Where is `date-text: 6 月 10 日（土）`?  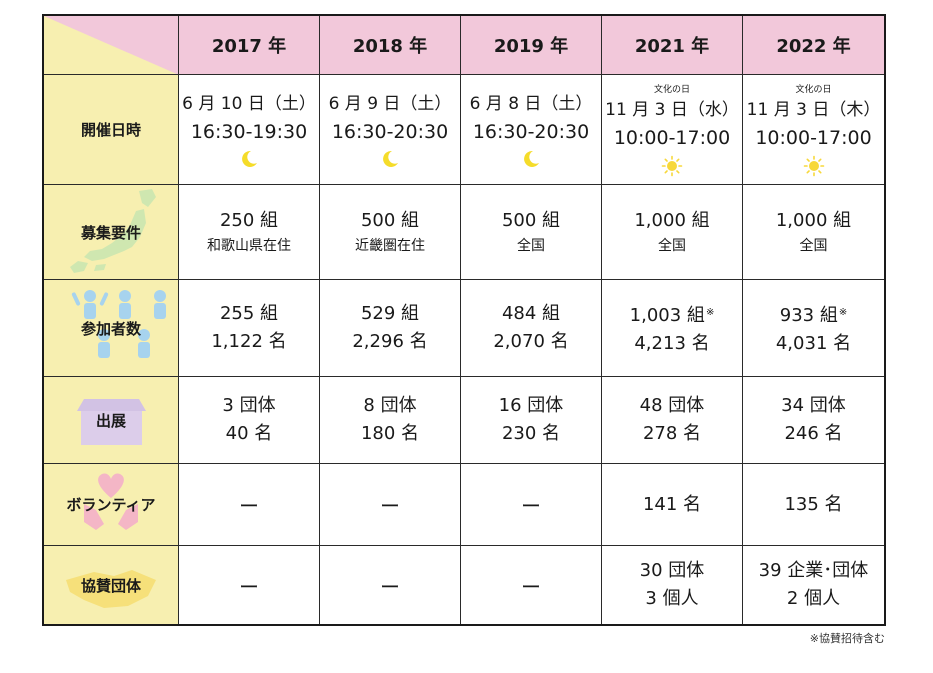
date-text: 6 月 10 日（土） is located at coordinates (249, 103).